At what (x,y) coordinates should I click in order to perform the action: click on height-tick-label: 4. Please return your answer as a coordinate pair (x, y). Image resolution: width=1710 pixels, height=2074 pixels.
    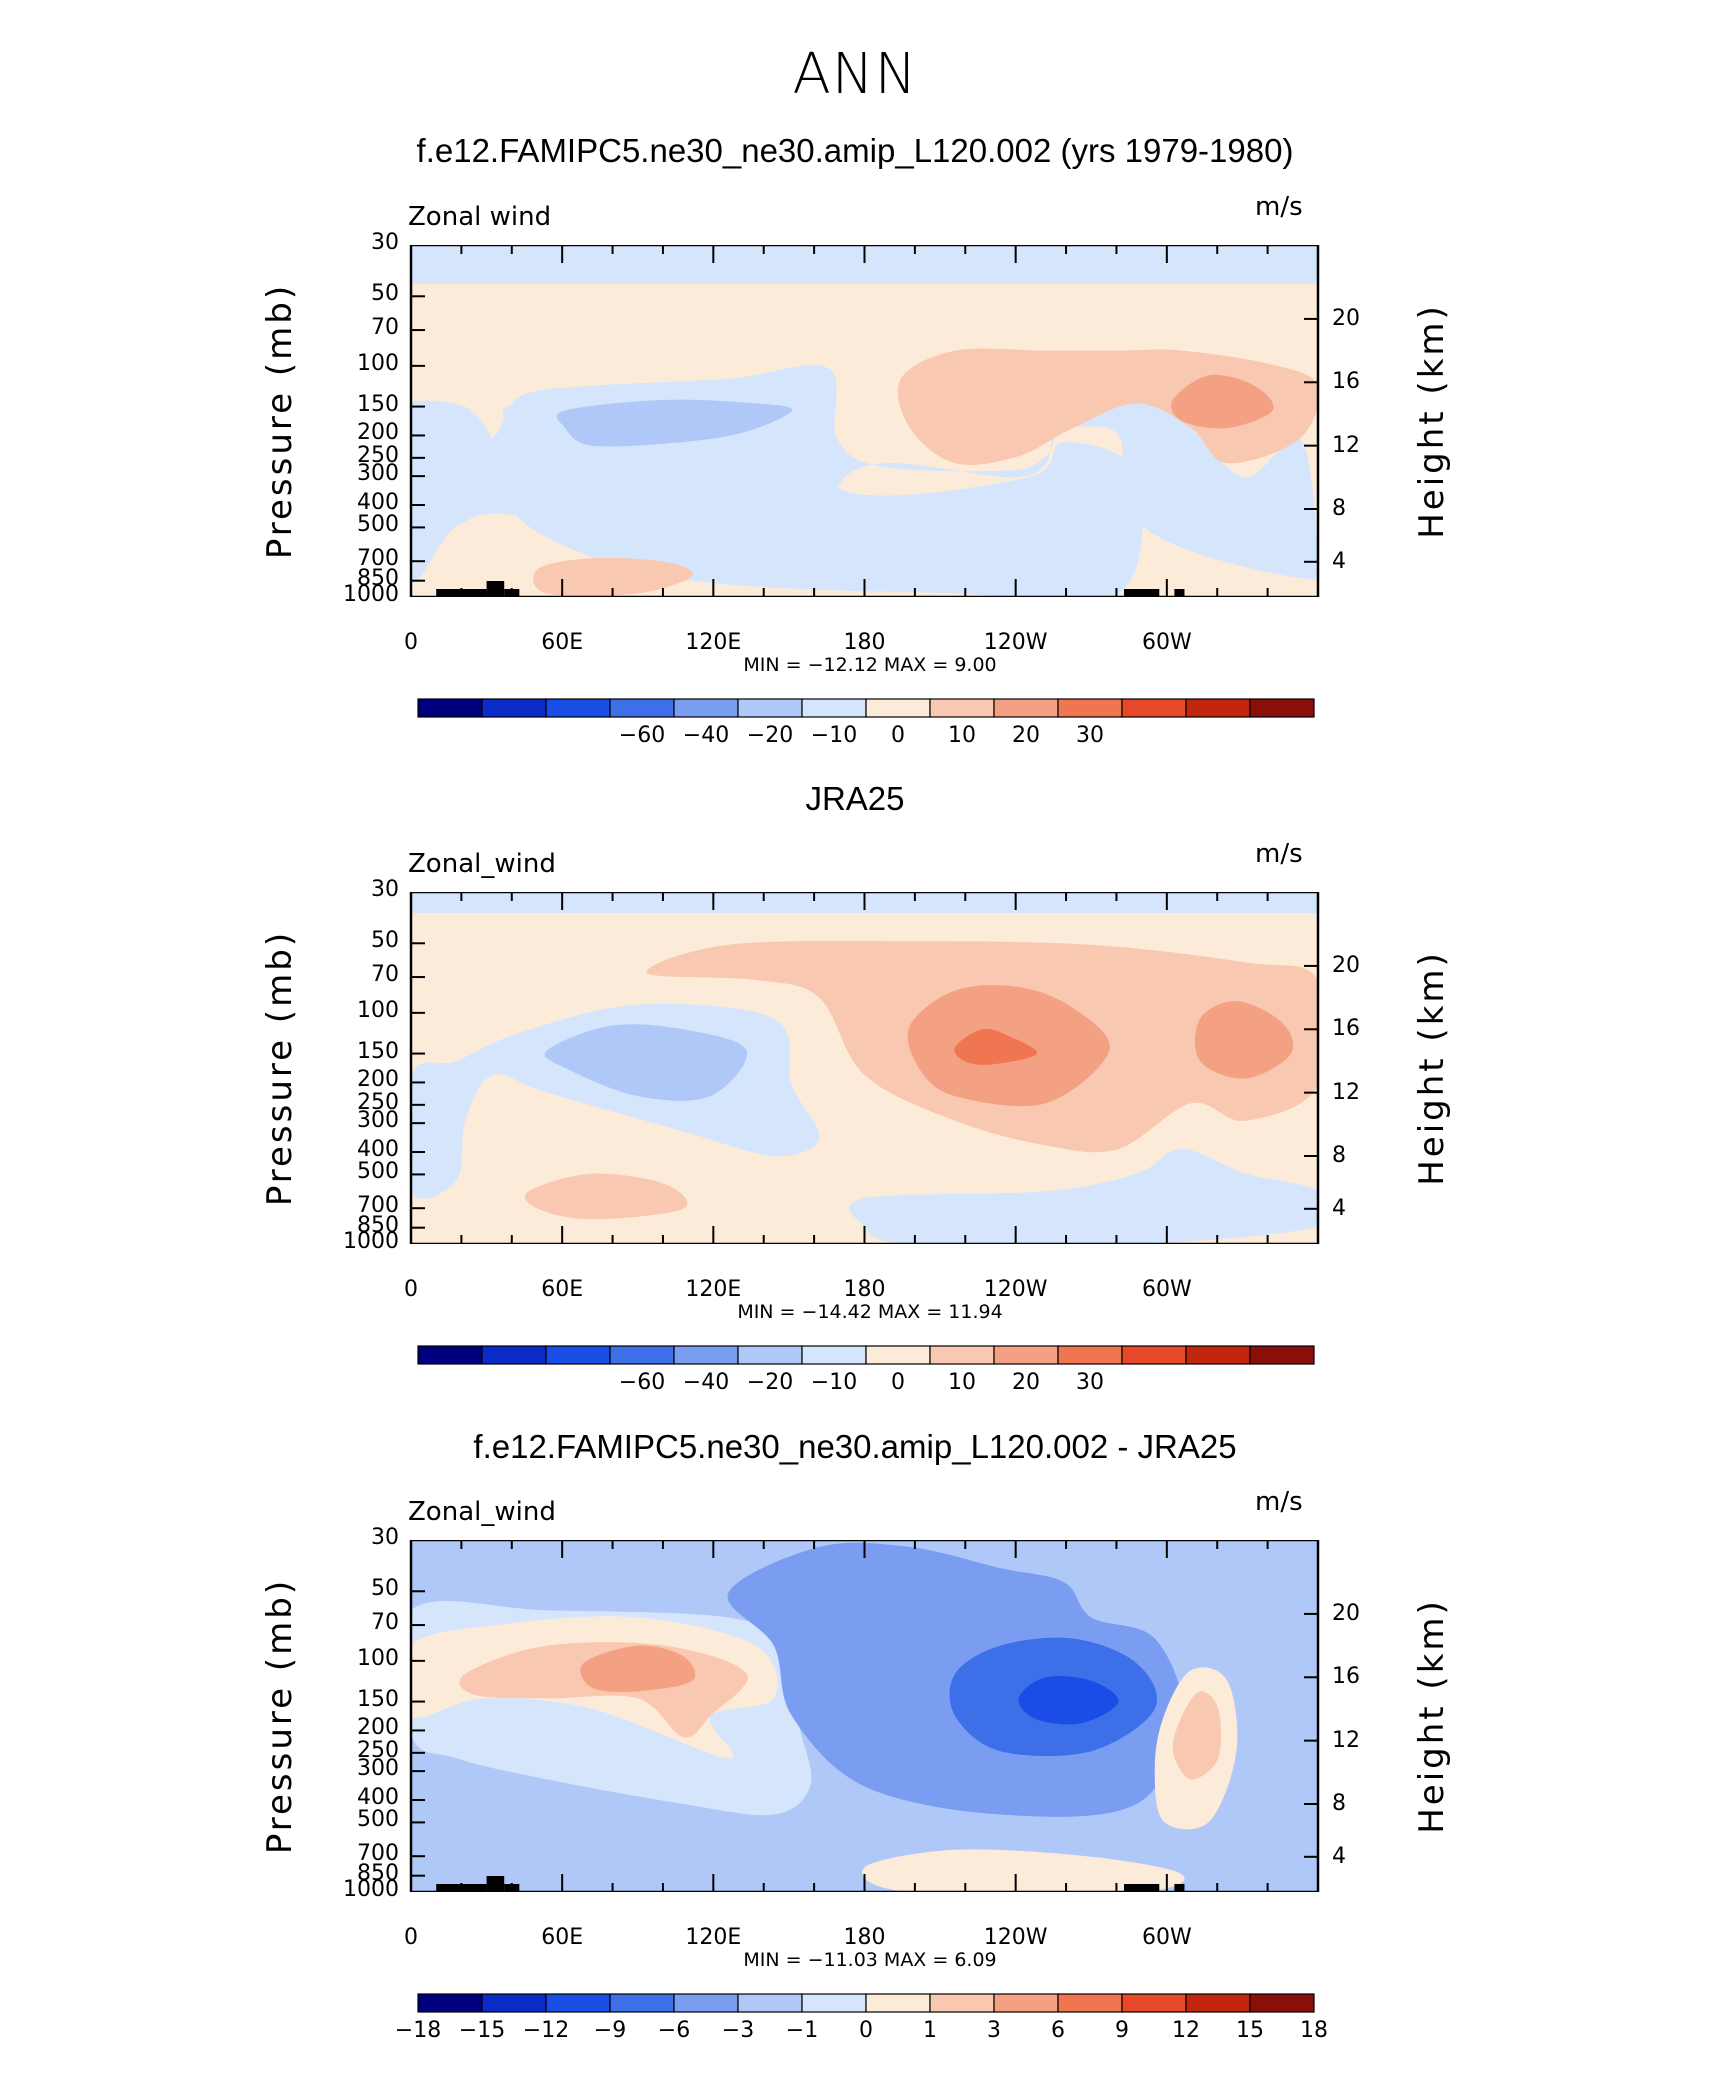
    Looking at the image, I should click on (1339, 1208).